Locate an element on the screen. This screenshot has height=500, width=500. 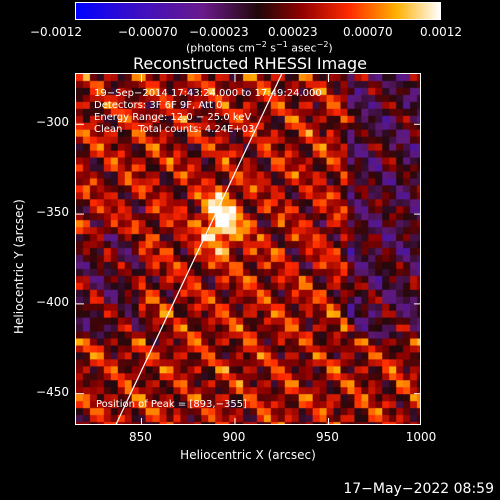
y-tick-label: −400 is located at coordinates (52, 301).